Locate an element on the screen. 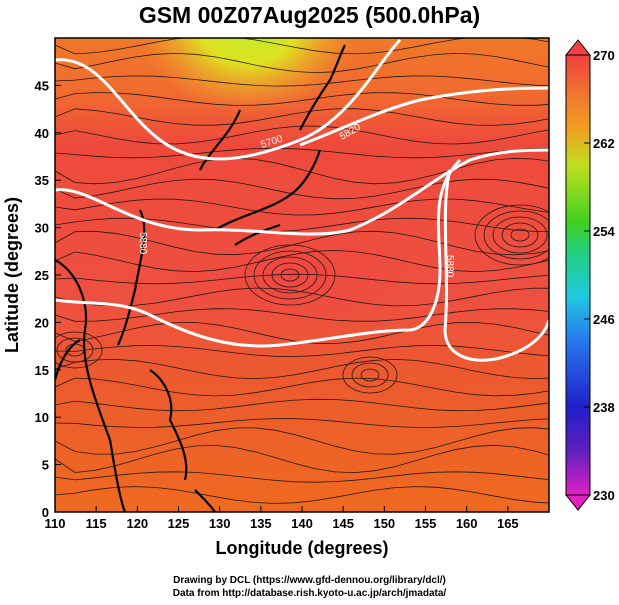 The width and height of the screenshot is (619, 605). y-tick-label: 45 is located at coordinates (42, 85).